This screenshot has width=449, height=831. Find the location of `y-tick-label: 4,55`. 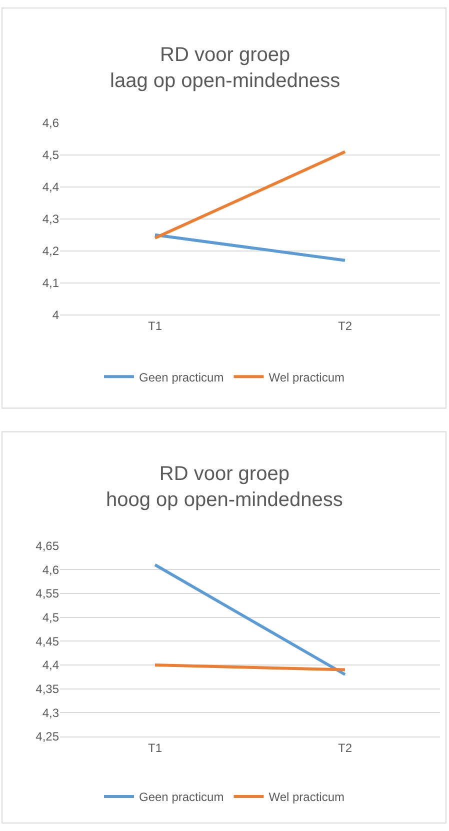

y-tick-label: 4,55 is located at coordinates (48, 593).